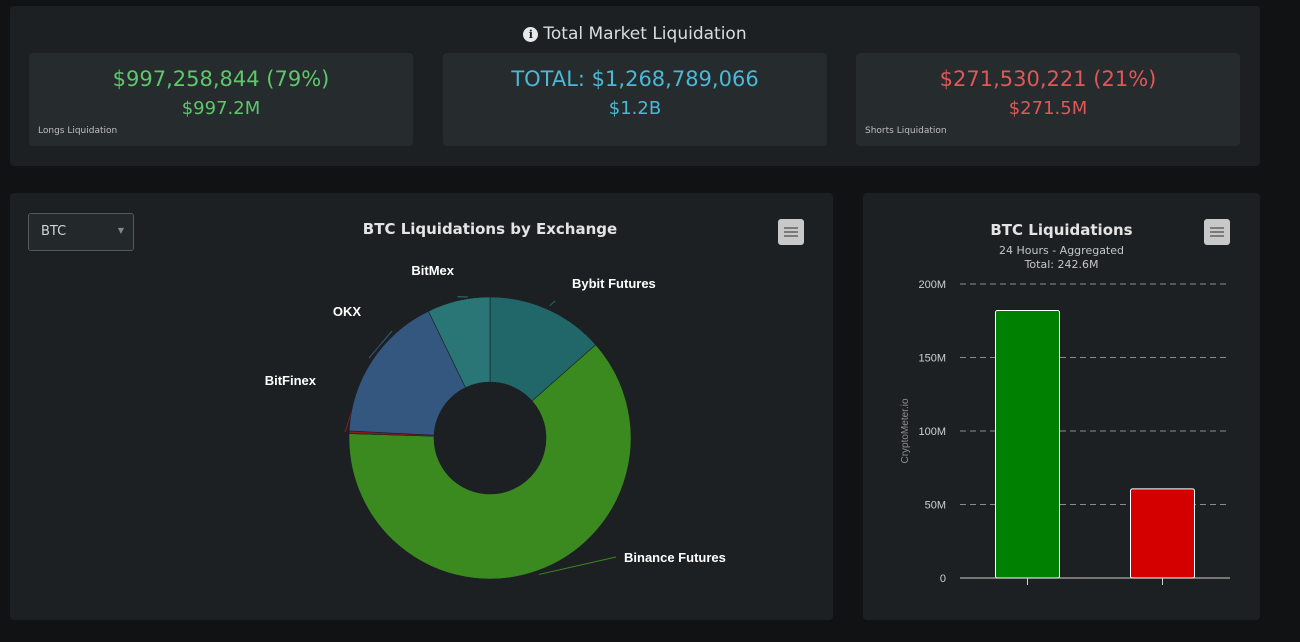 This screenshot has width=1300, height=642. Describe the element at coordinates (490, 229) in the screenshot. I see `pie-chart-title: BTC Liquidations by Exchange` at that location.